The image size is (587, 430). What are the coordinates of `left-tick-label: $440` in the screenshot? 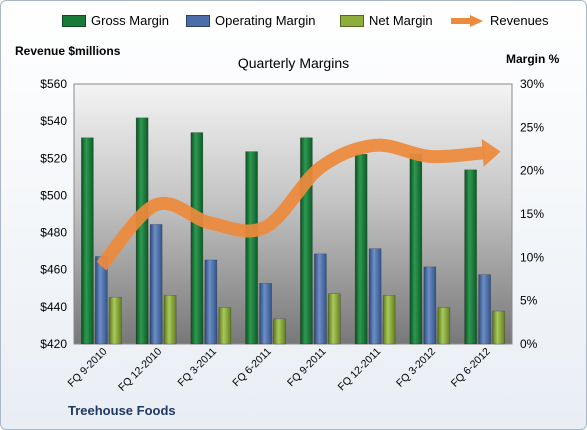 It's located at (53, 307).